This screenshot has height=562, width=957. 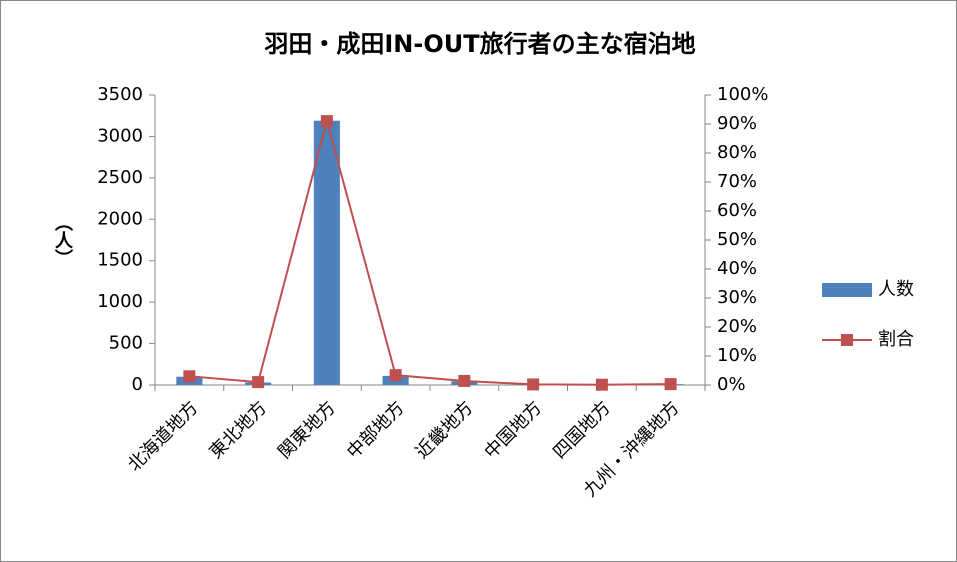 What do you see at coordinates (126, 343) in the screenshot?
I see `y-tick-label: 500` at bounding box center [126, 343].